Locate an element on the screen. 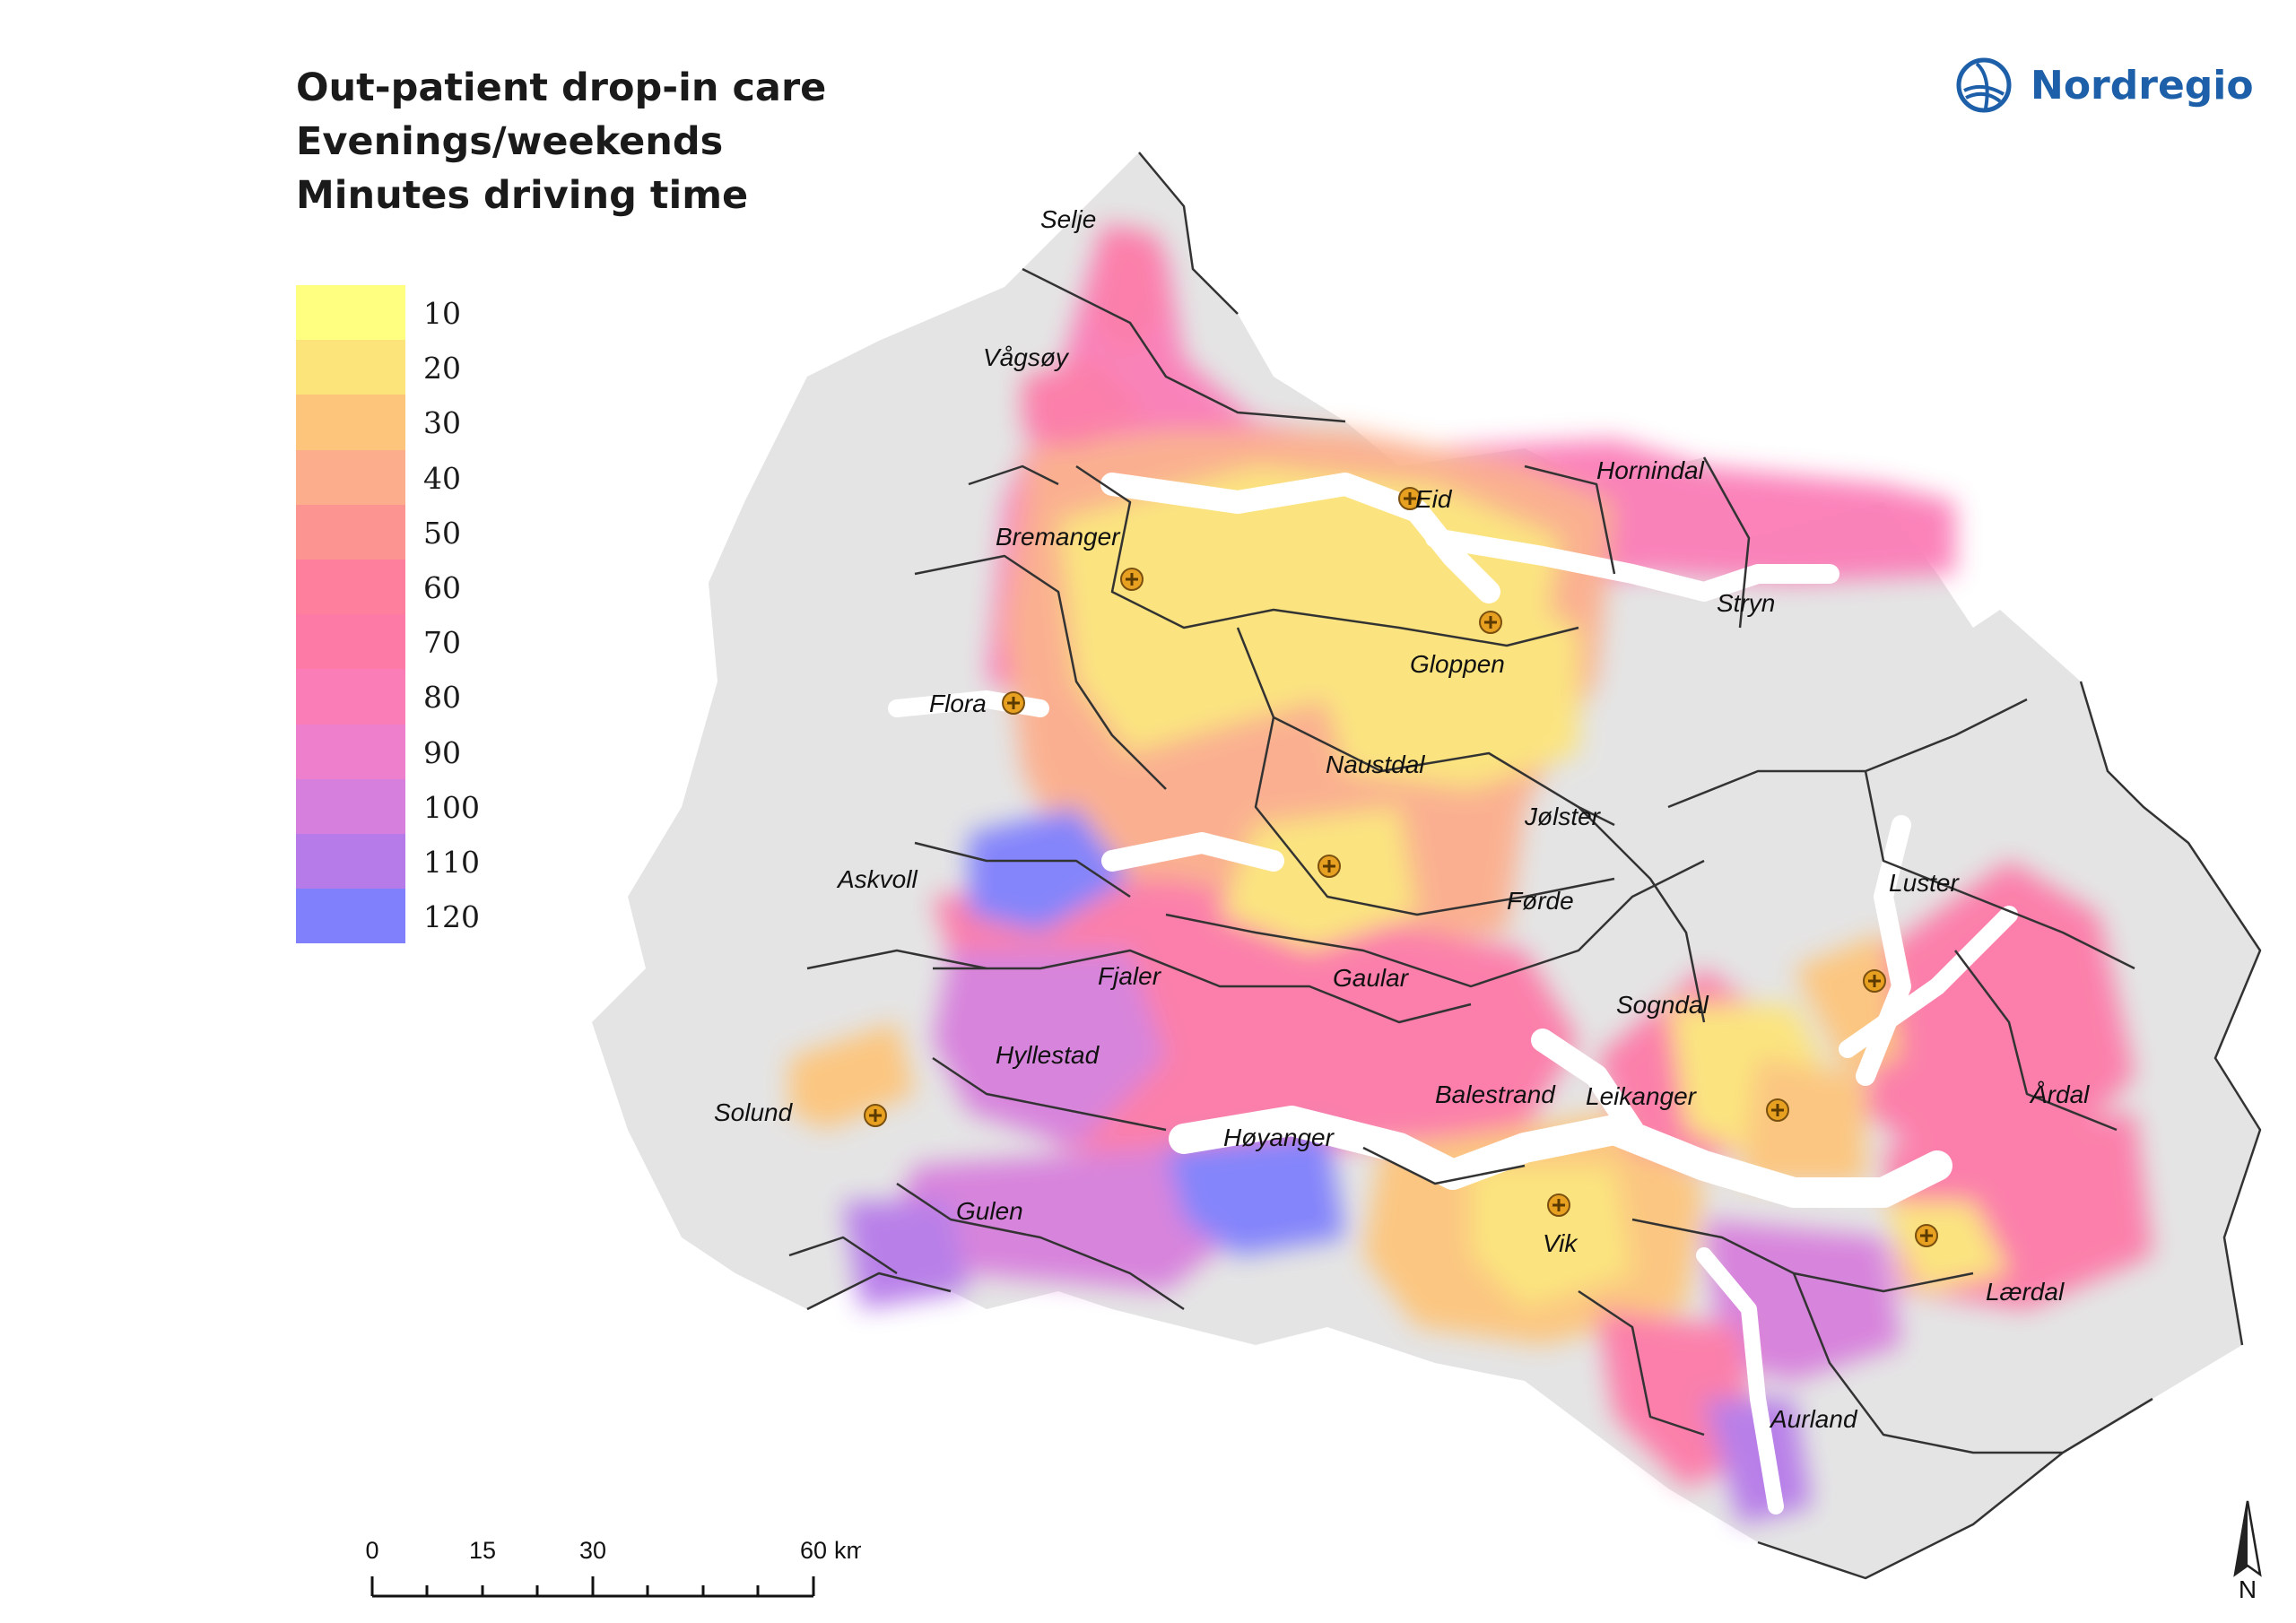  label-stryn: Stryn is located at coordinates (1746, 603).